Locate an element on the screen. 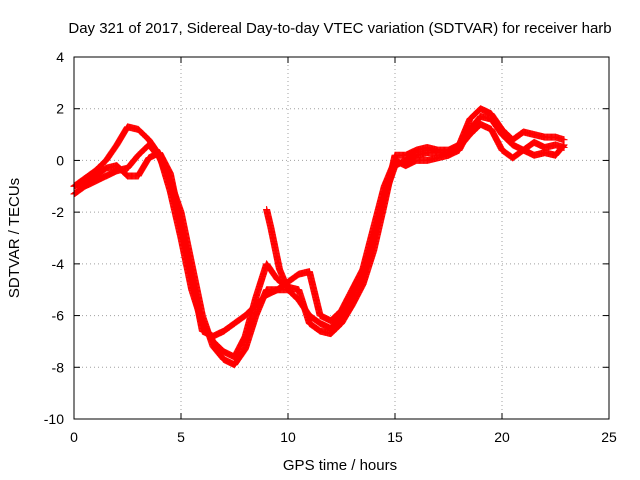 The width and height of the screenshot is (640, 480). y-tick-label: -6 is located at coordinates (58, 316).